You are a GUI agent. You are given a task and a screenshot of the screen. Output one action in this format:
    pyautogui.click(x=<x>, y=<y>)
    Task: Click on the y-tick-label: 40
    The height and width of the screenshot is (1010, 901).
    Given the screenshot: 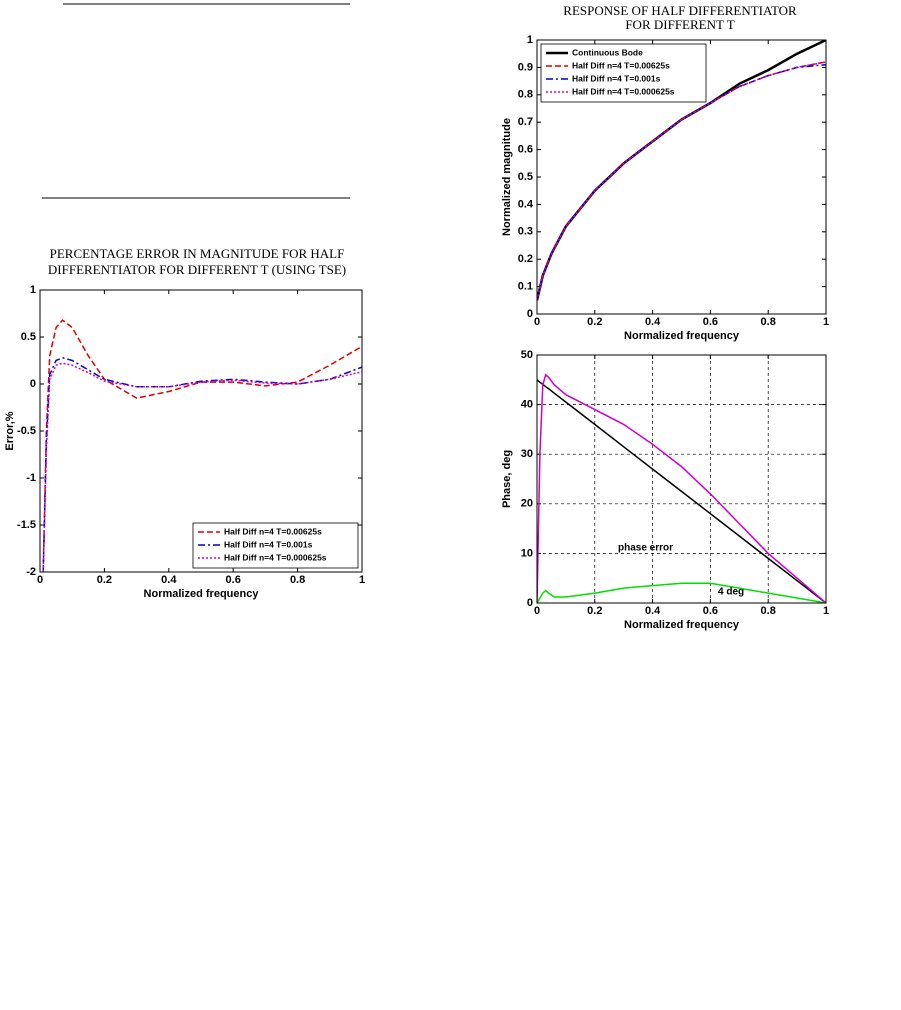 What is the action you would take?
    pyautogui.click(x=527, y=405)
    